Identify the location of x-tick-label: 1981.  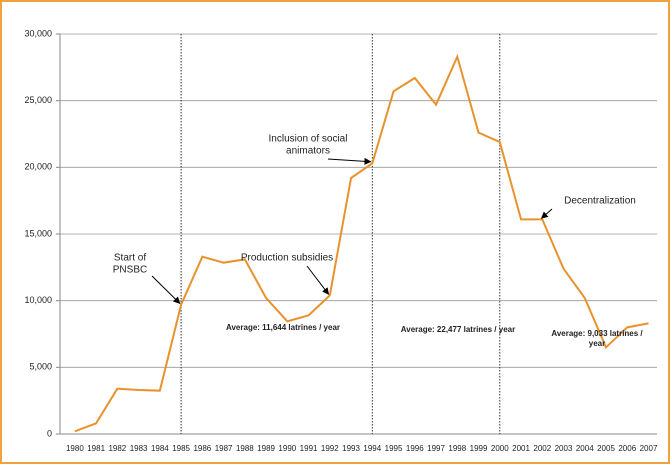
(96, 448).